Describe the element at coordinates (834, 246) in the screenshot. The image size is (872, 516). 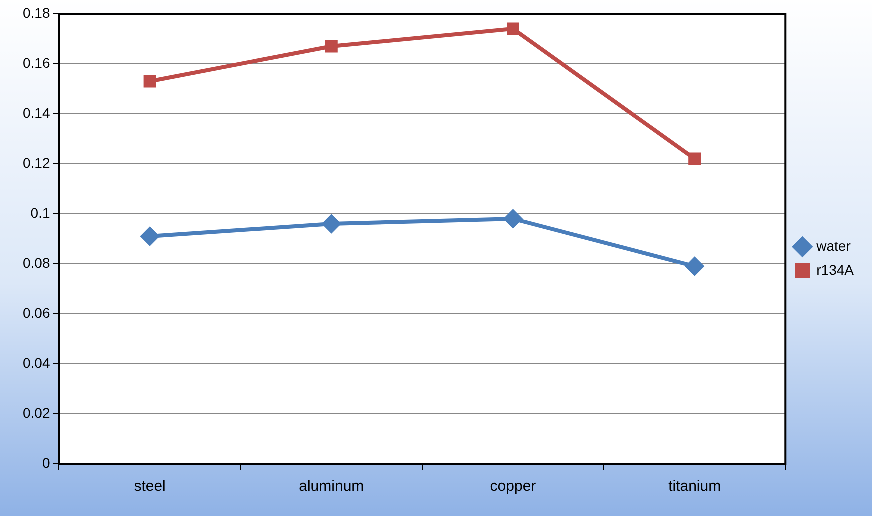
I see `legend-label: water` at that location.